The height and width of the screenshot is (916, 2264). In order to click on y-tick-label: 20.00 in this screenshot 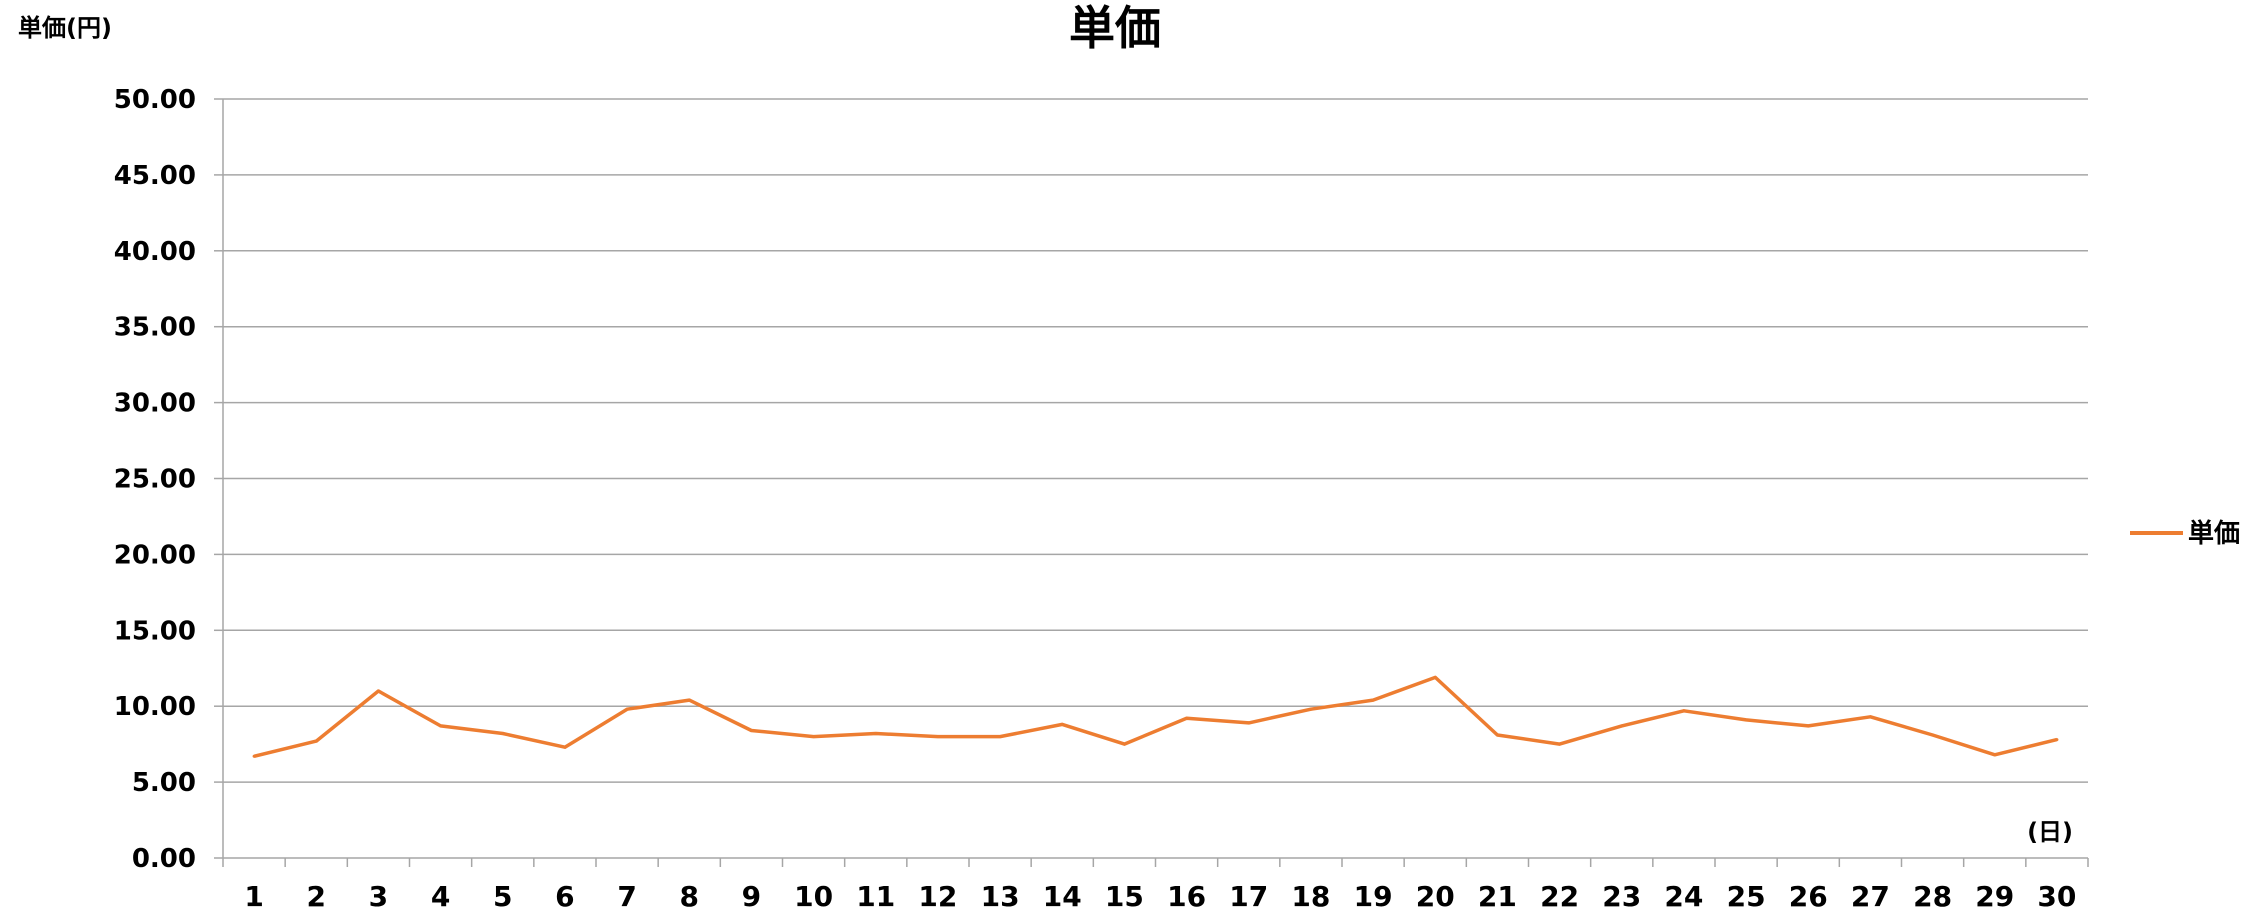, I will do `click(155, 555)`.